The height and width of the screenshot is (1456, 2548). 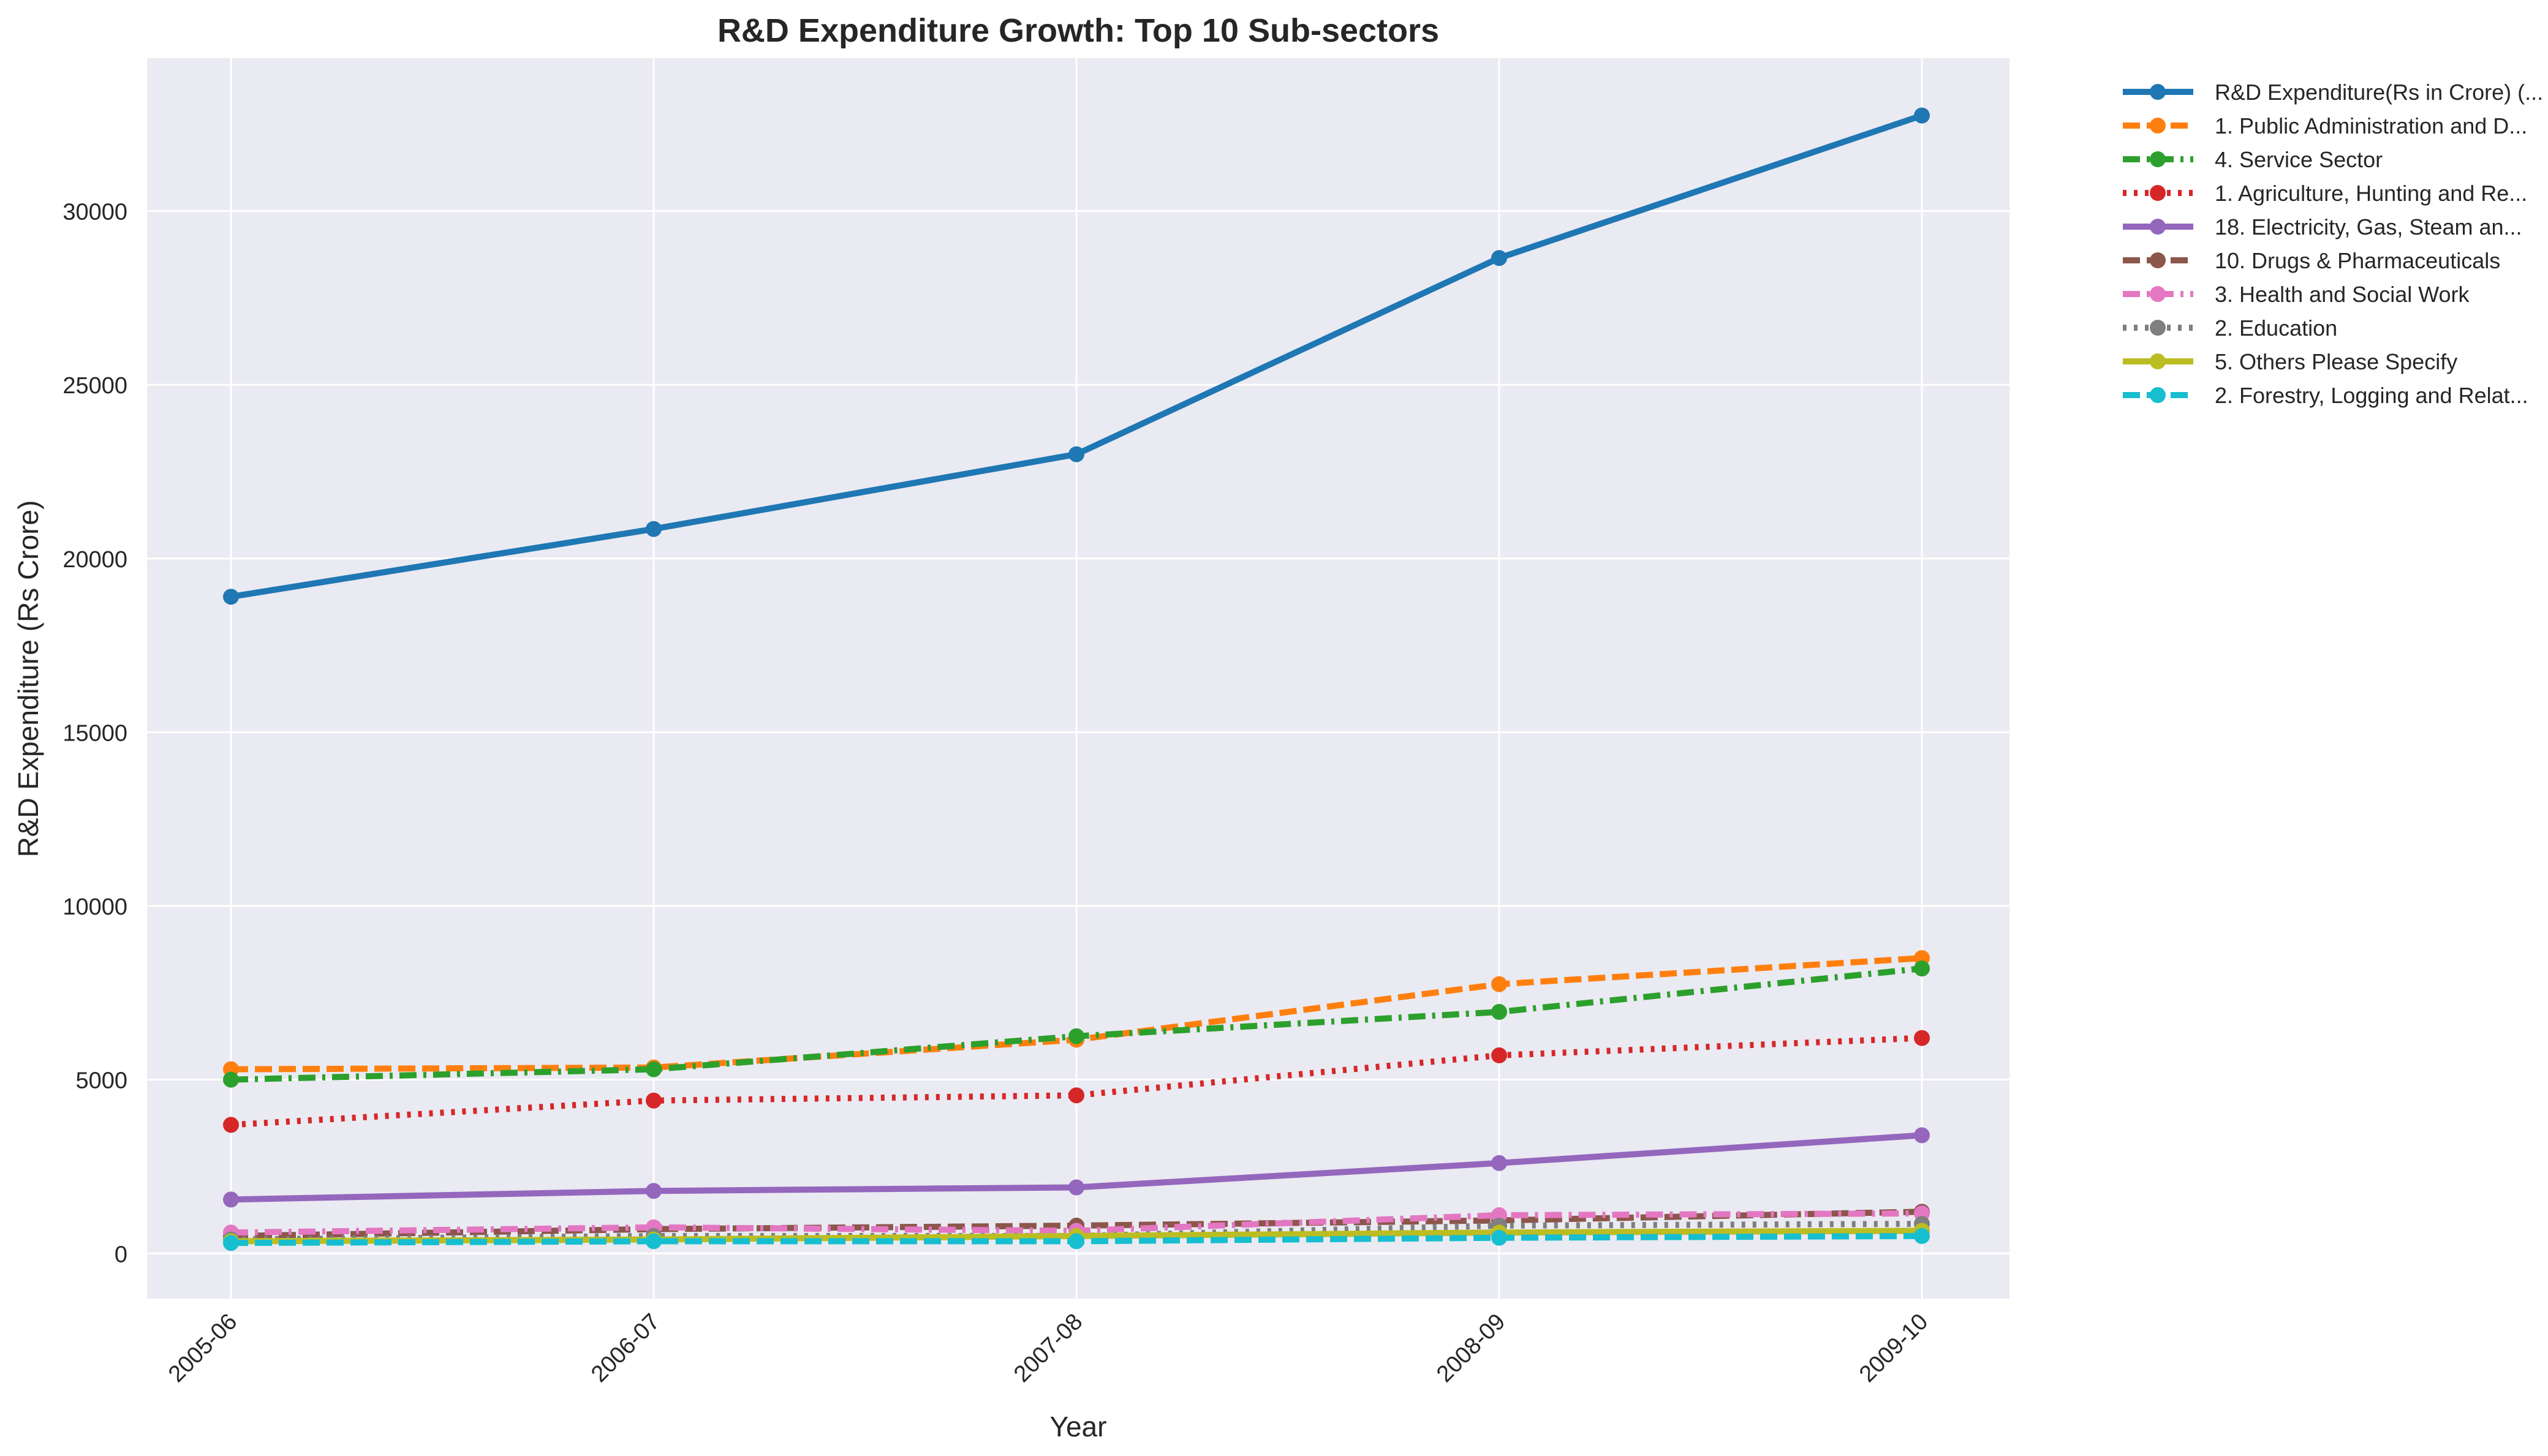 What do you see at coordinates (94, 212) in the screenshot?
I see `y-tick-label: 30000` at bounding box center [94, 212].